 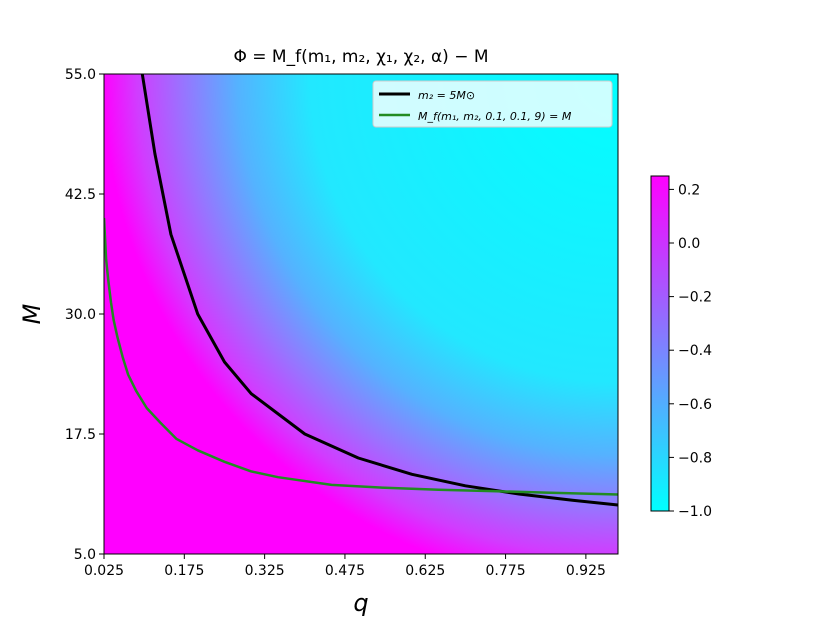 What do you see at coordinates (689, 244) in the screenshot?
I see `colorbar-tick-label: 0.0` at bounding box center [689, 244].